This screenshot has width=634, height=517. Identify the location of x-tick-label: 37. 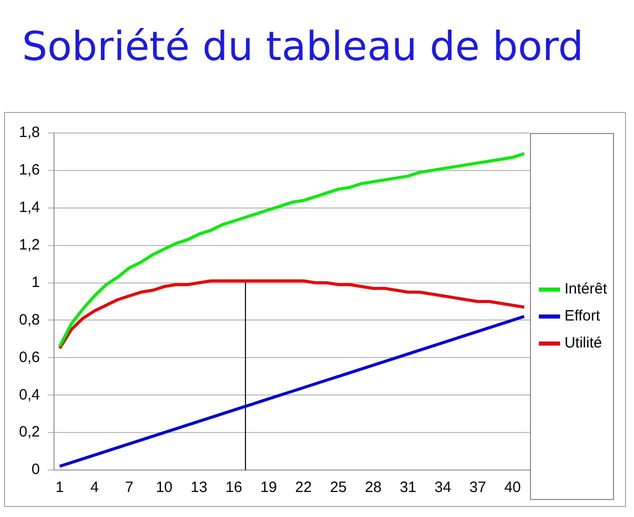
(477, 487).